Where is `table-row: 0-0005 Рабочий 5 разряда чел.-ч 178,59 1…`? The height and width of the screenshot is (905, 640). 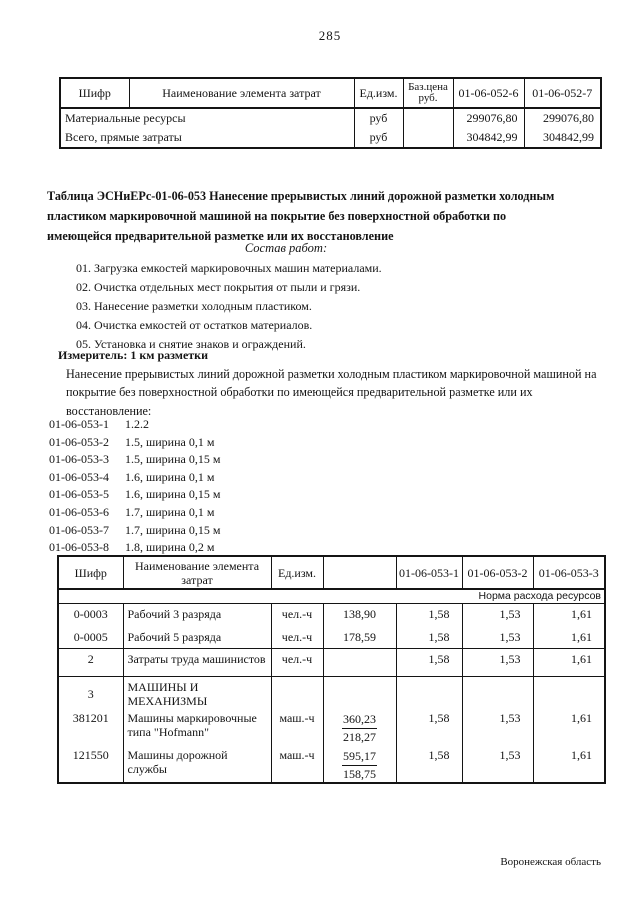 table-row: 0-0005 Рабочий 5 разряда чел.-ч 178,59 1… is located at coordinates (331, 637).